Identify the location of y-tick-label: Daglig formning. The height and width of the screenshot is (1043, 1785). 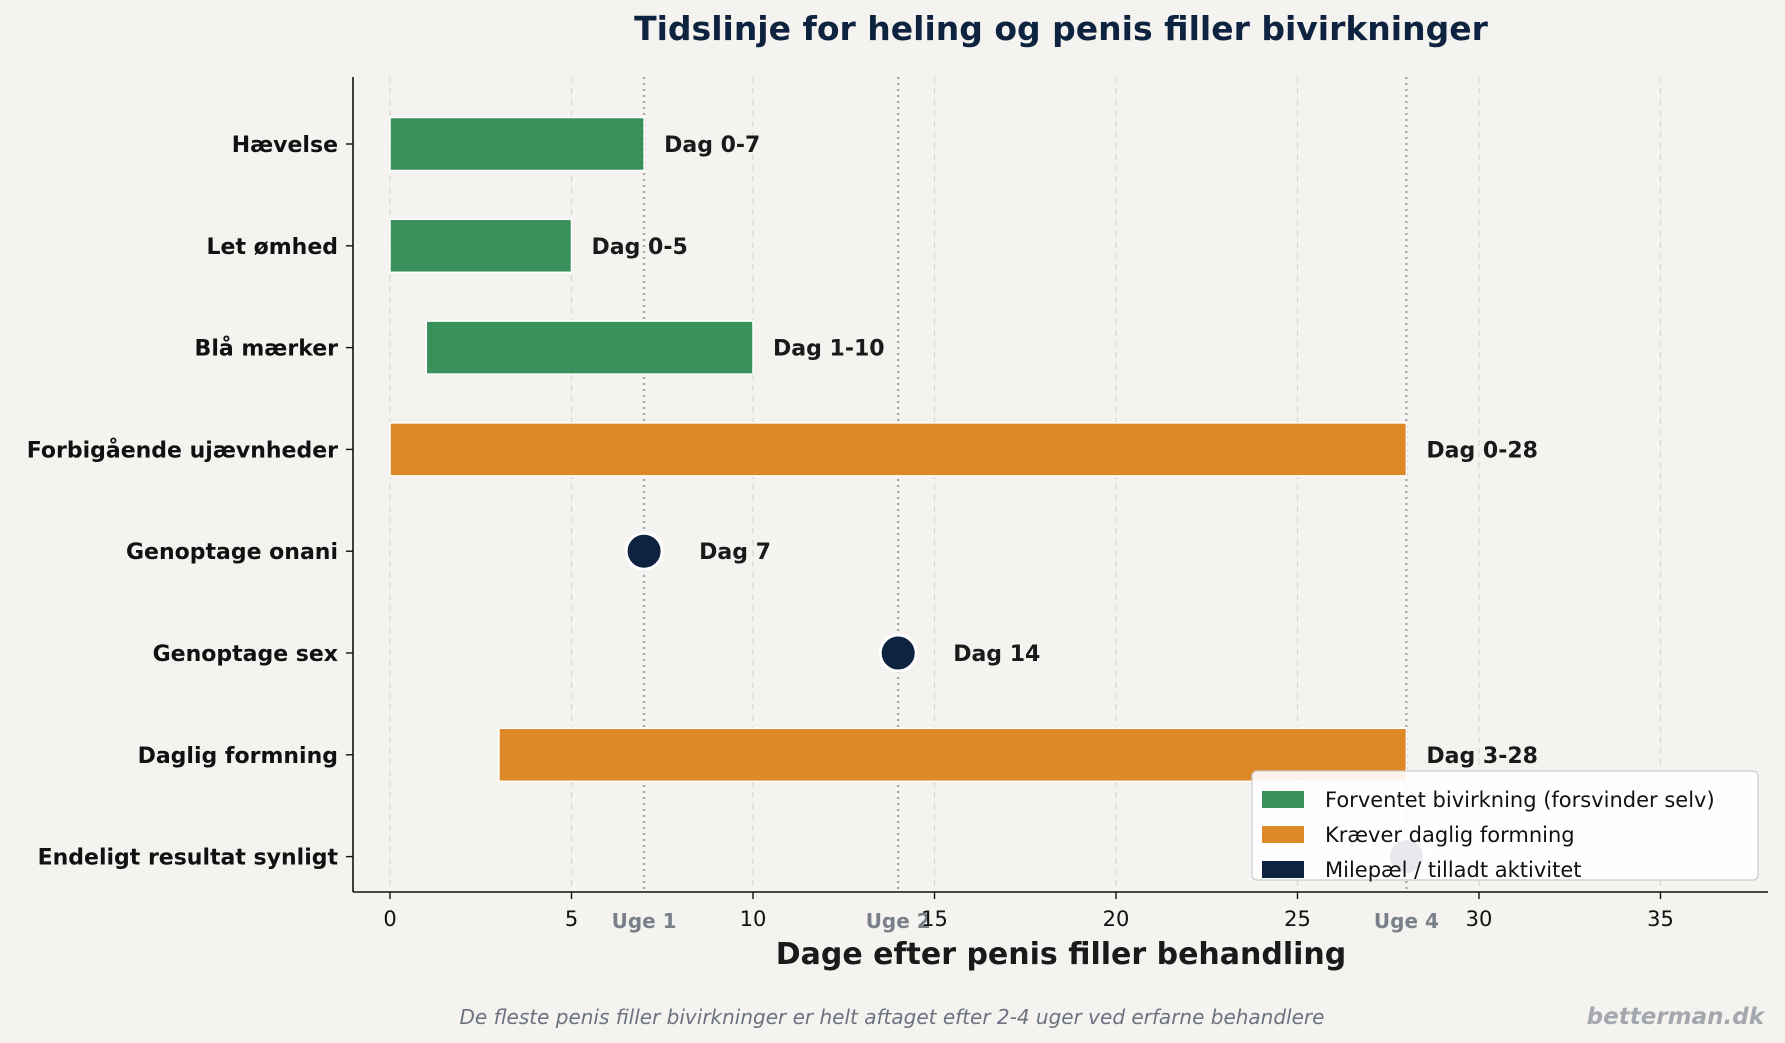
(238, 756).